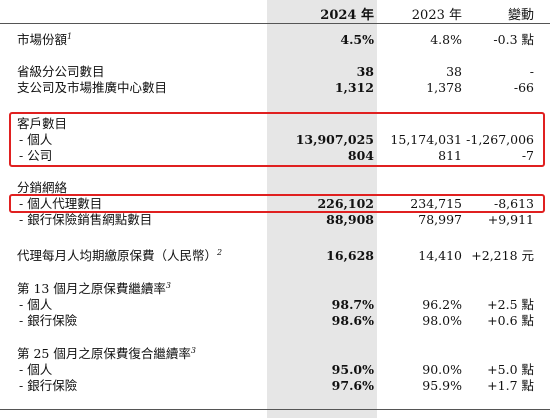 The height and width of the screenshot is (418, 550). What do you see at coordinates (345, 203) in the screenshot?
I see `row-value-2024: 226,102` at bounding box center [345, 203].